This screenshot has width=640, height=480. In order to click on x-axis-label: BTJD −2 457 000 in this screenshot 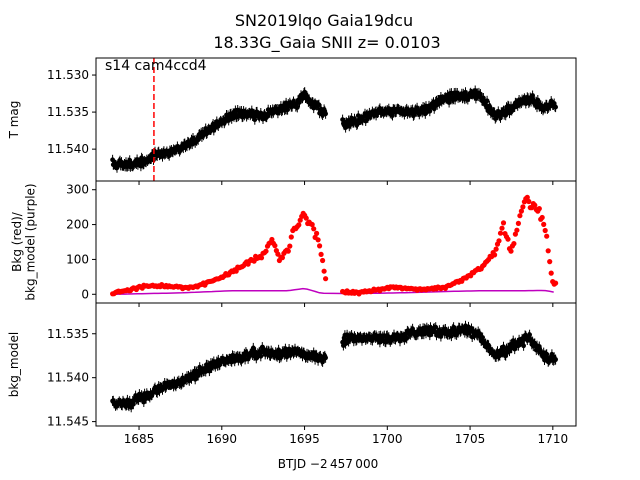, I will do `click(328, 464)`.